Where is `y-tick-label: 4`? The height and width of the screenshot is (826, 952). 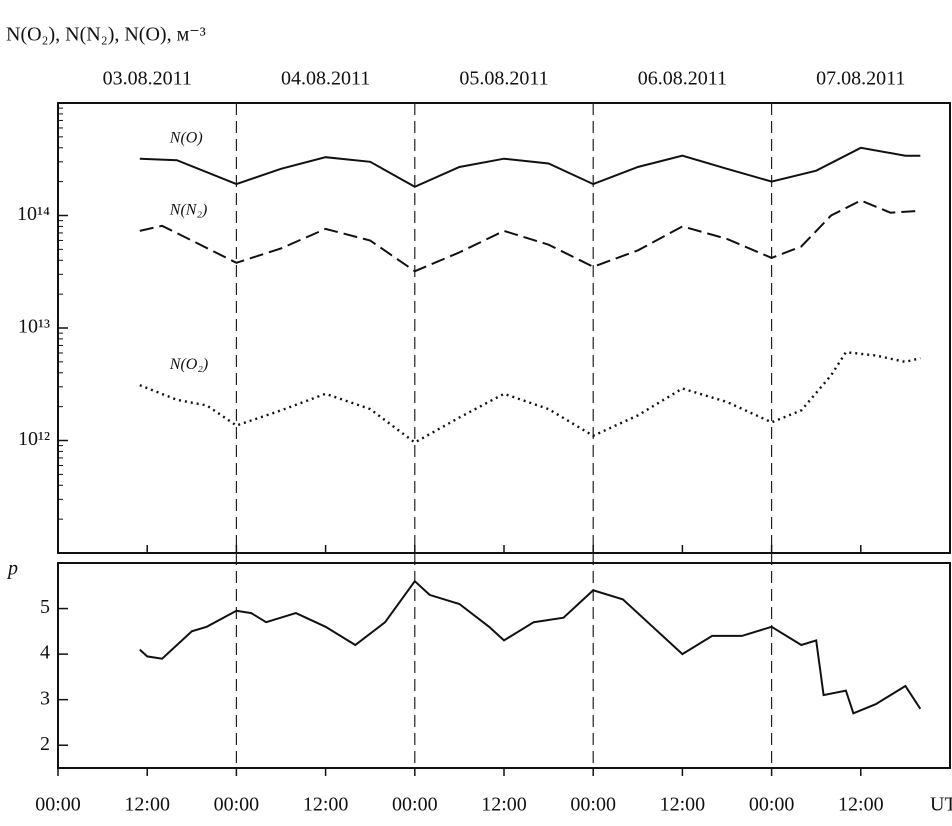 y-tick-label: 4 is located at coordinates (45, 653).